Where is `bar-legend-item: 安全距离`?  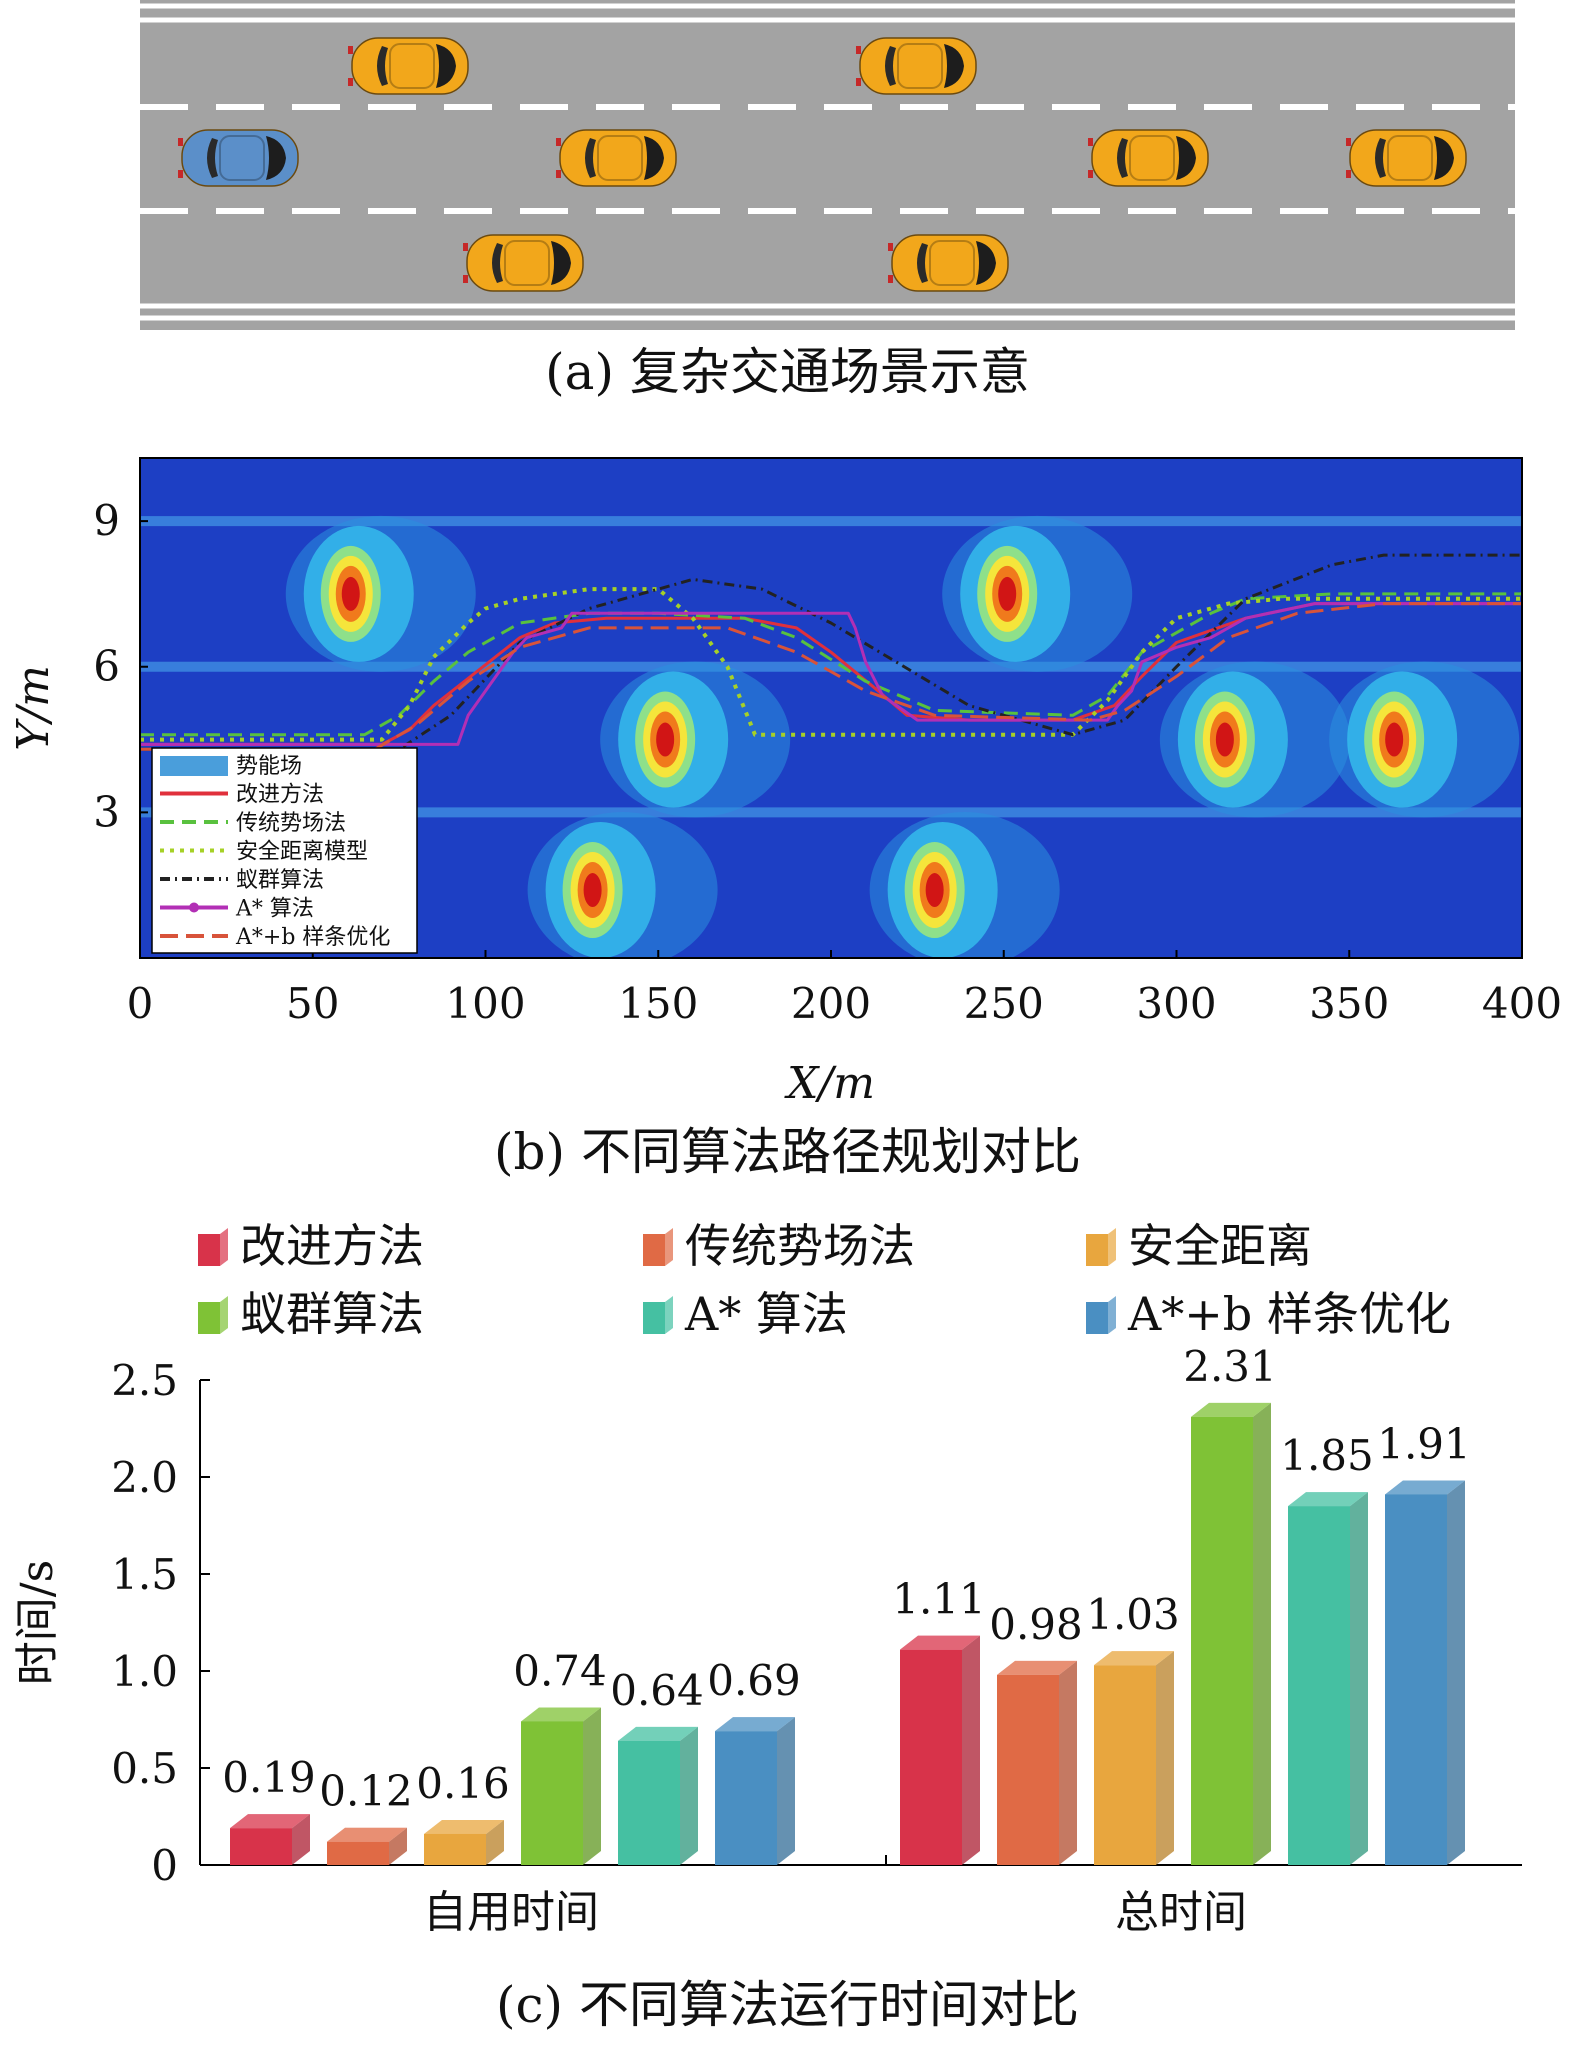
bar-legend-item: 安全距离 is located at coordinates (1199, 1246).